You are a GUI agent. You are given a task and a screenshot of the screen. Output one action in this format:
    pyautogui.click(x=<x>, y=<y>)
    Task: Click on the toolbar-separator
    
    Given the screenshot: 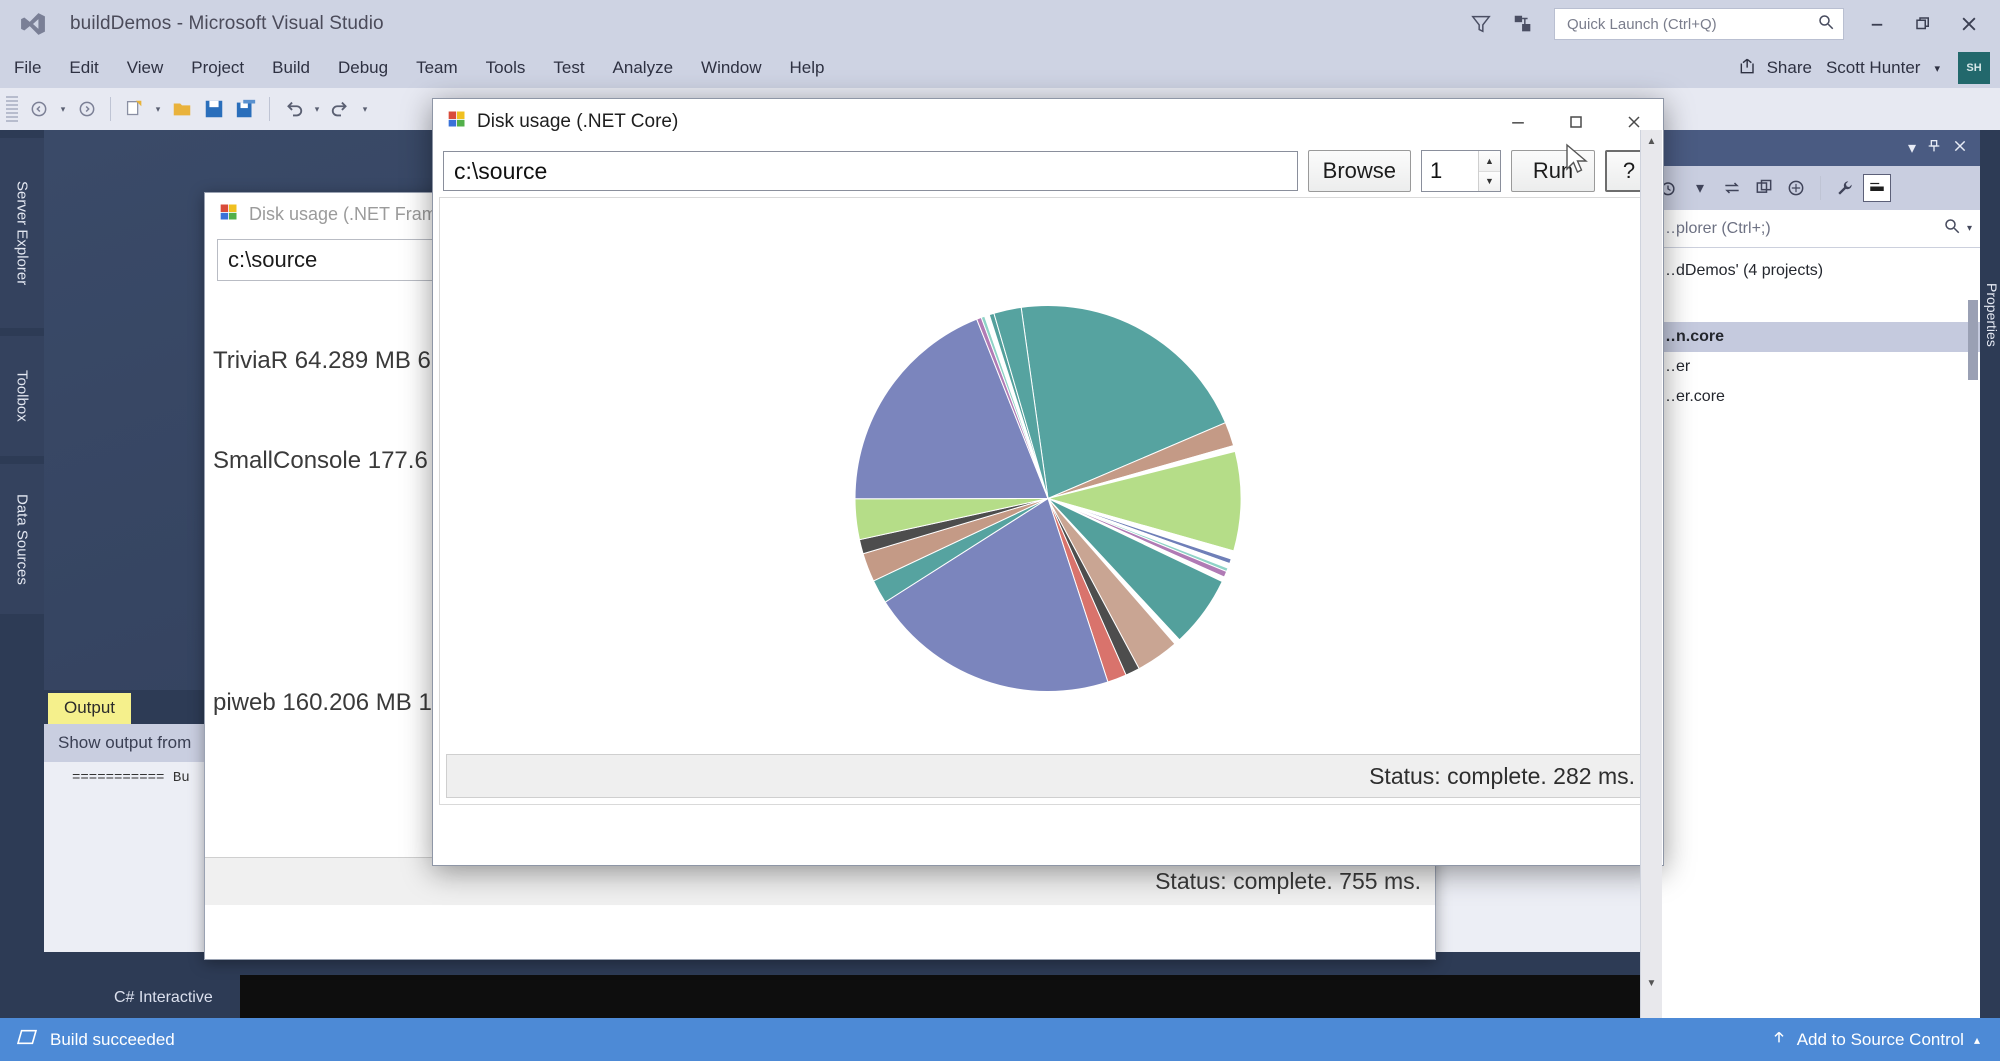 What is the action you would take?
    pyautogui.click(x=110, y=109)
    